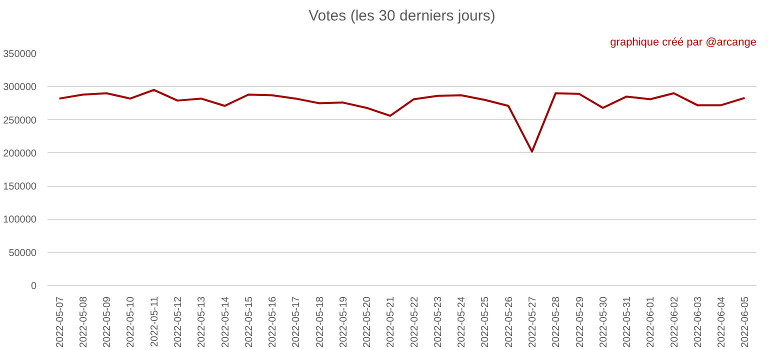 The height and width of the screenshot is (350, 768). Describe the element at coordinates (226, 322) in the screenshot. I see `x-tick-label: 2022-05-14` at that location.